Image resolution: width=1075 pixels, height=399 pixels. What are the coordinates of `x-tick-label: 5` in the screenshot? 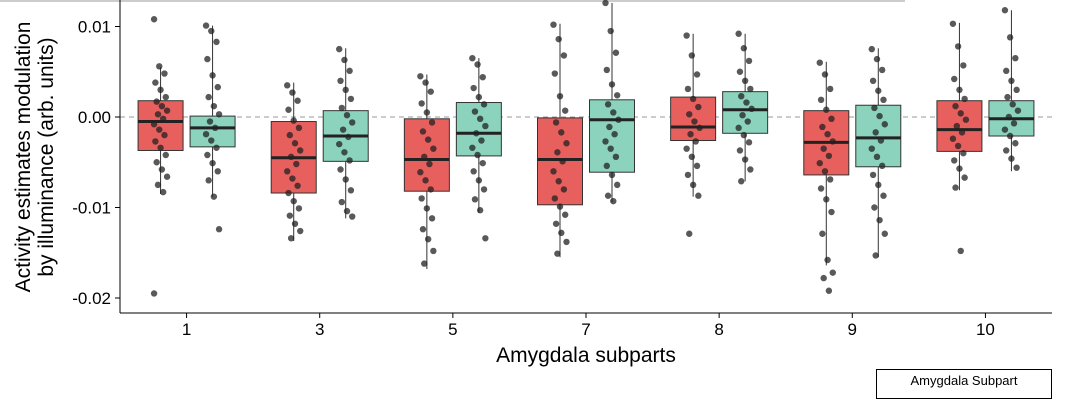 It's located at (452, 329).